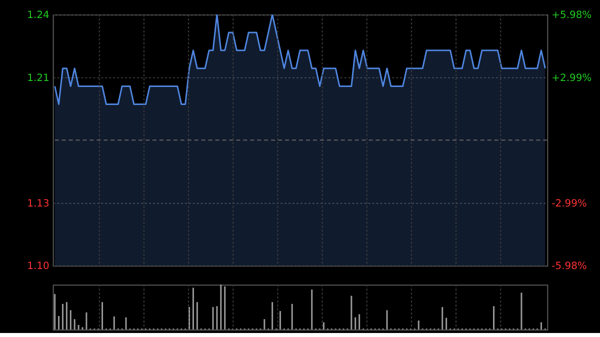 The width and height of the screenshot is (600, 337). I want to click on y2-tick-label: +5.98%, so click(572, 15).